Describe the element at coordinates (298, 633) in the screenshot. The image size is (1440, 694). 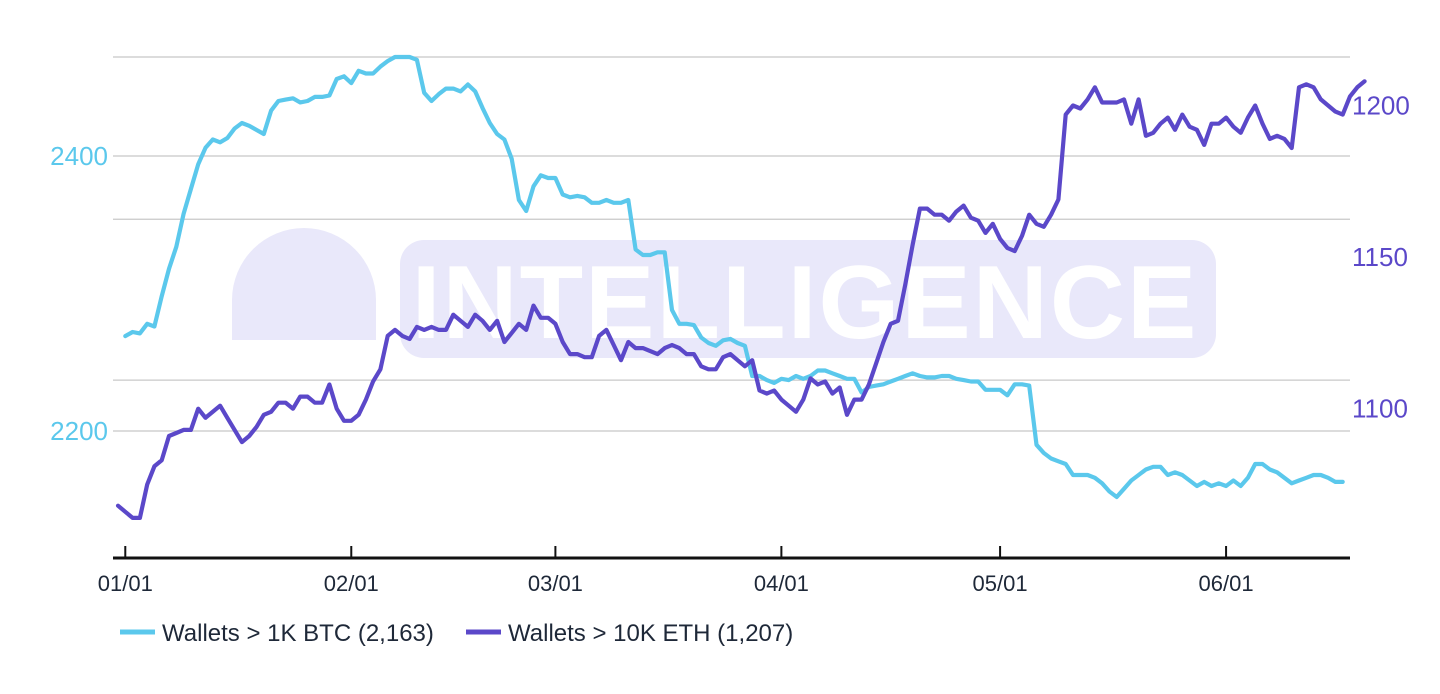
I see `legend-label-btc: Wallets > 1K BTC (2,163)` at that location.